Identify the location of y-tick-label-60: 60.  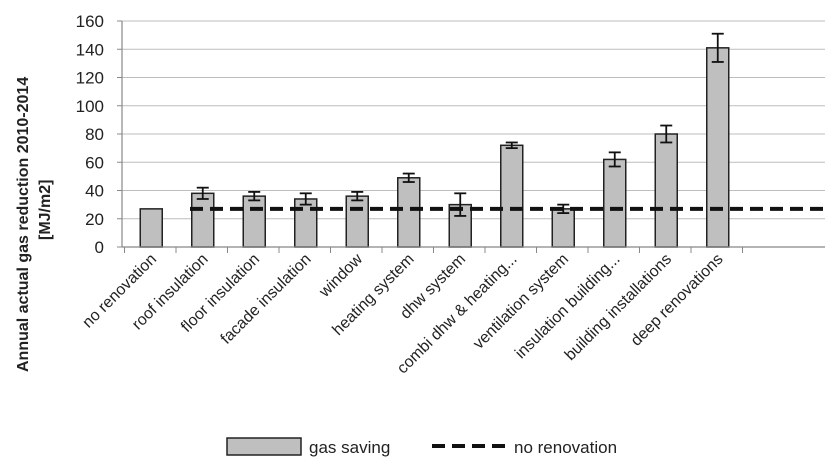
(94, 162).